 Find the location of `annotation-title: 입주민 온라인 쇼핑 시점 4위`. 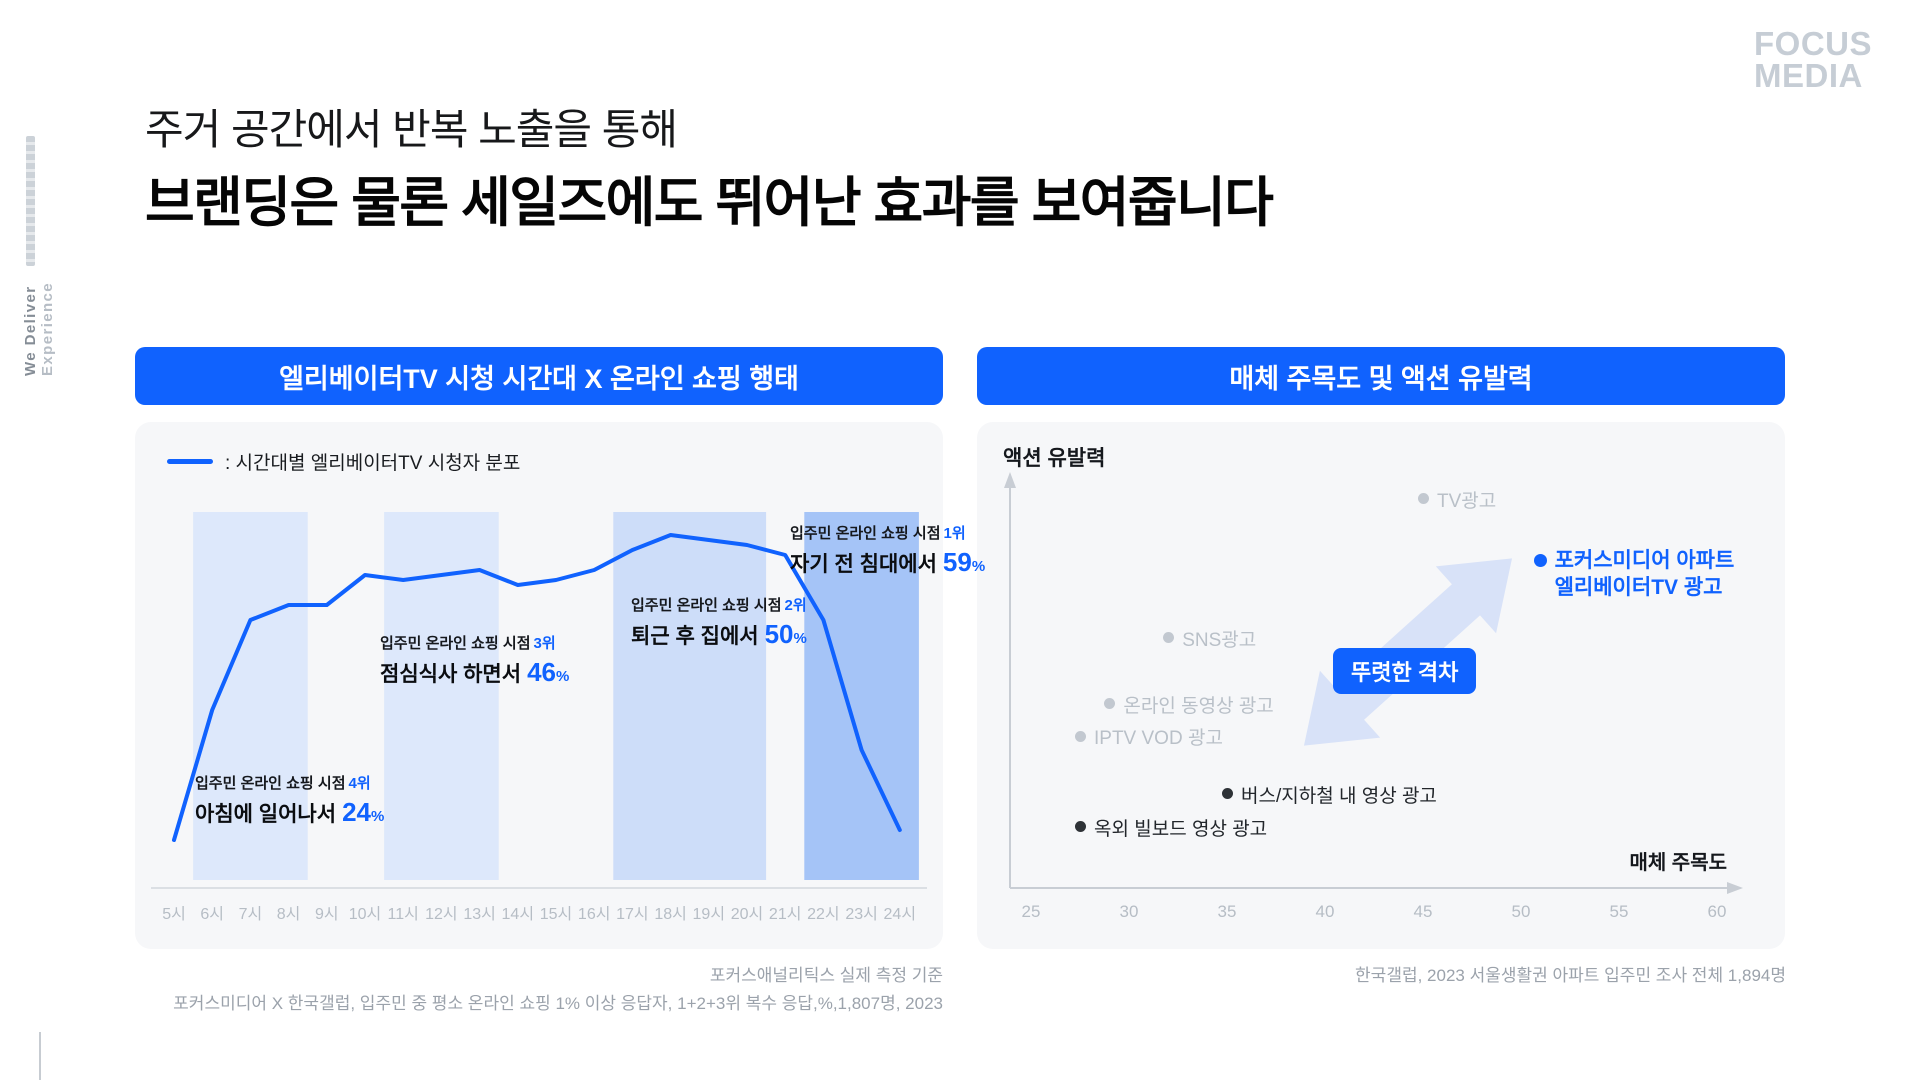

annotation-title: 입주민 온라인 쇼핑 시점 4위 is located at coordinates (283, 783).